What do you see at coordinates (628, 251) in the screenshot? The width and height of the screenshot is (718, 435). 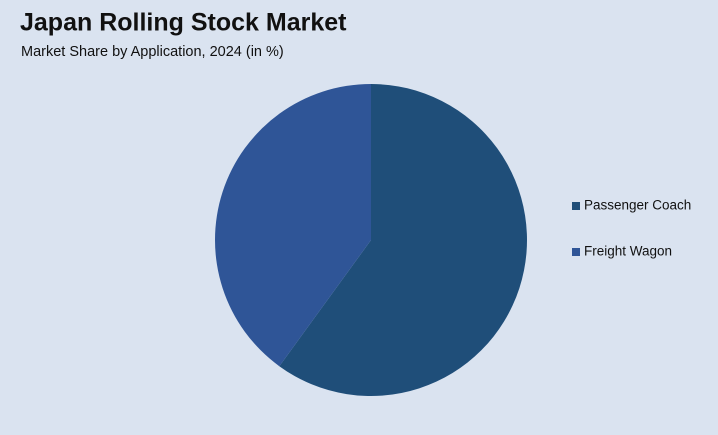 I see `legend-label: Freight Wagon` at bounding box center [628, 251].